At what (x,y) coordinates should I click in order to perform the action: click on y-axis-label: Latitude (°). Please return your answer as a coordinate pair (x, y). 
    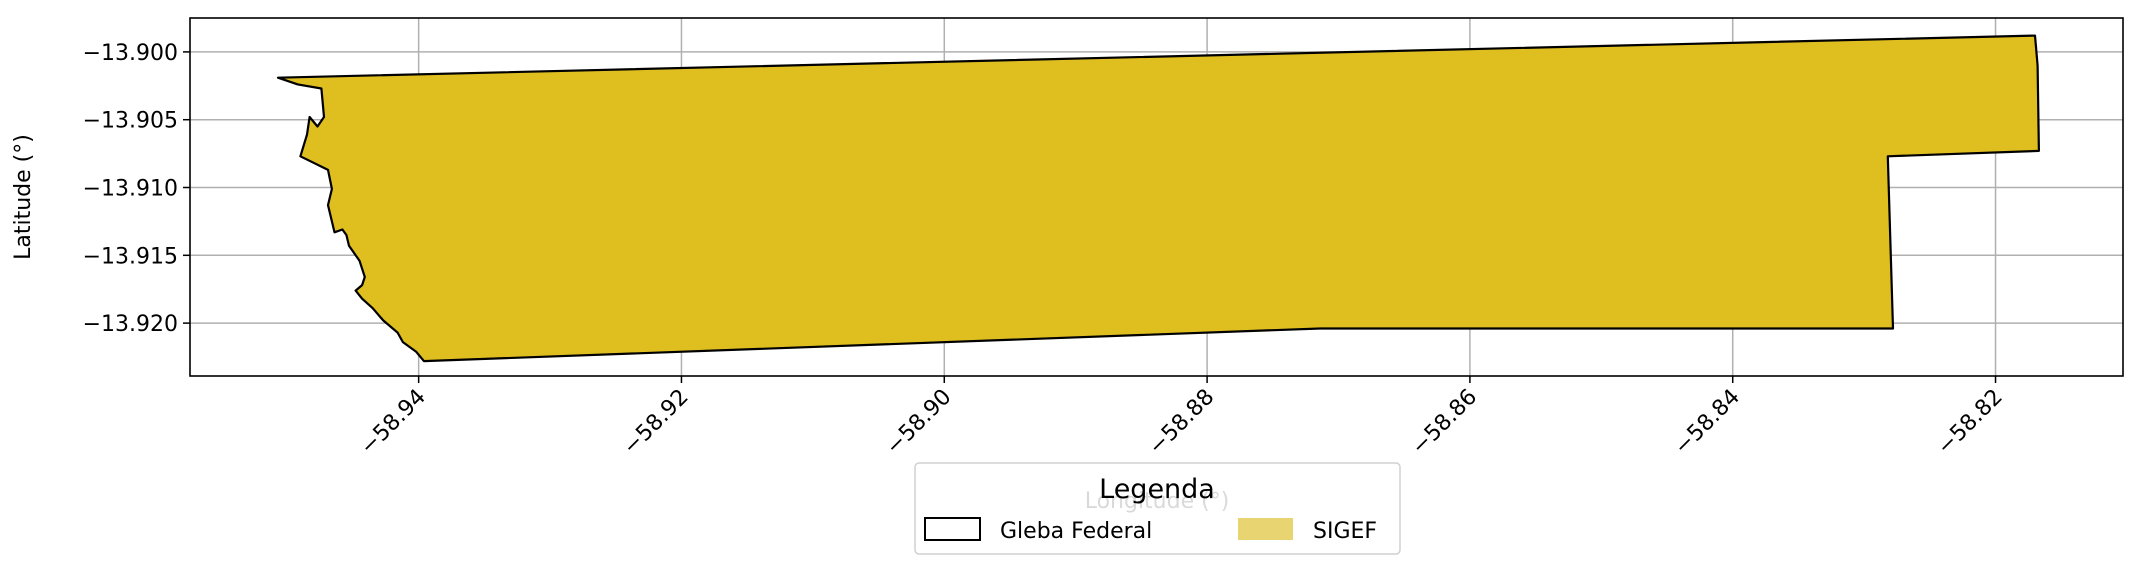
    Looking at the image, I should click on (23, 197).